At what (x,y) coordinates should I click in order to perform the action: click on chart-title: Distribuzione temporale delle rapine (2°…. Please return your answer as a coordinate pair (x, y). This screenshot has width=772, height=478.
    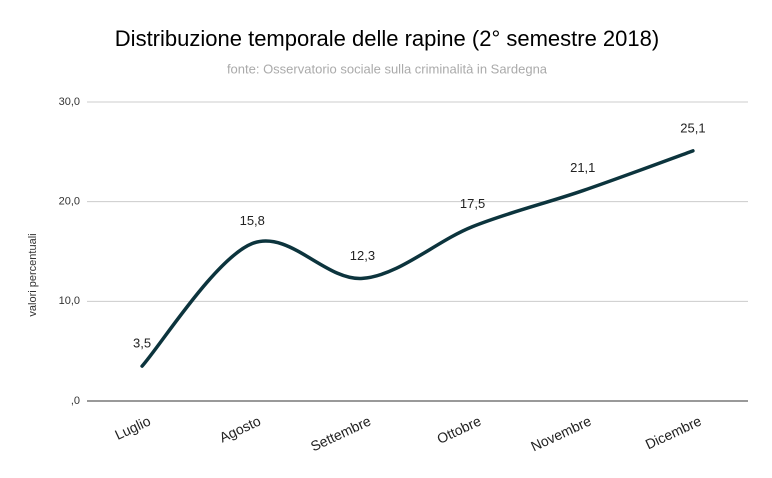
    Looking at the image, I should click on (387, 38).